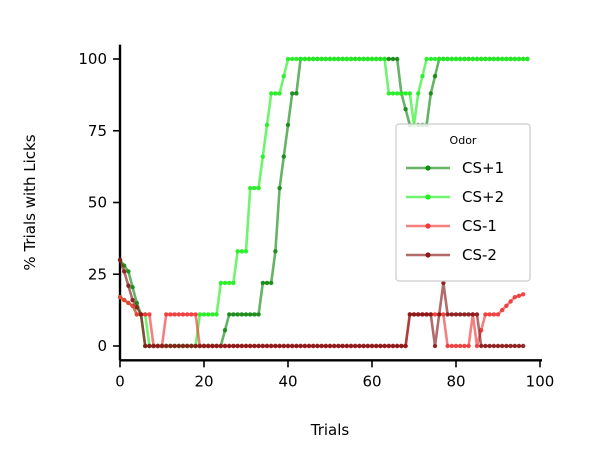 Image resolution: width=600 pixels, height=450 pixels. Describe the element at coordinates (203, 381) in the screenshot. I see `x-tick-label: 20` at that location.